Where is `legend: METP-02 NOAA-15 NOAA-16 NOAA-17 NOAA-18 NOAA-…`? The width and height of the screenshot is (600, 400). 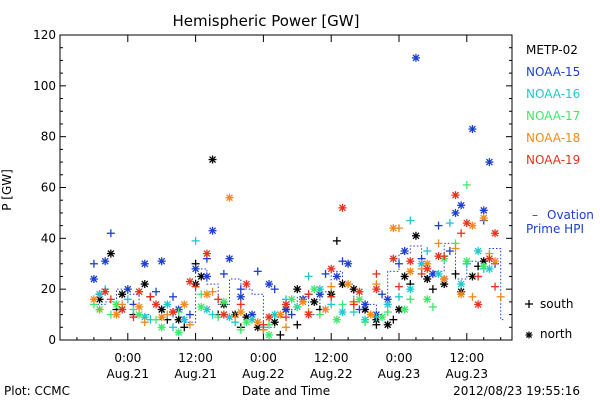 legend: METP-02 NOAA-15 NOAA-16 NOAA-17 NOAA-18 NOAA-… is located at coordinates (553, 105).